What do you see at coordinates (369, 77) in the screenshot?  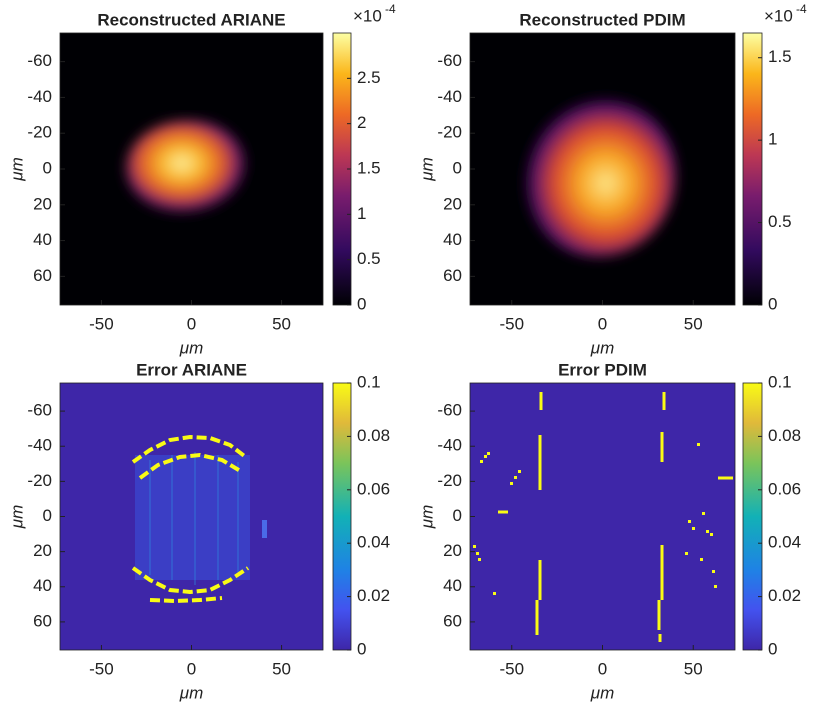 I see `colorbar-tick-label: 2.5` at bounding box center [369, 77].